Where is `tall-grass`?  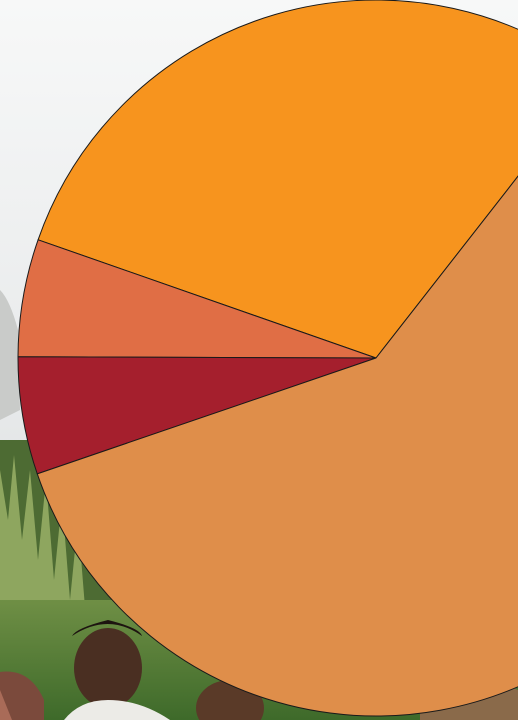
tall-grass is located at coordinates (50, 547).